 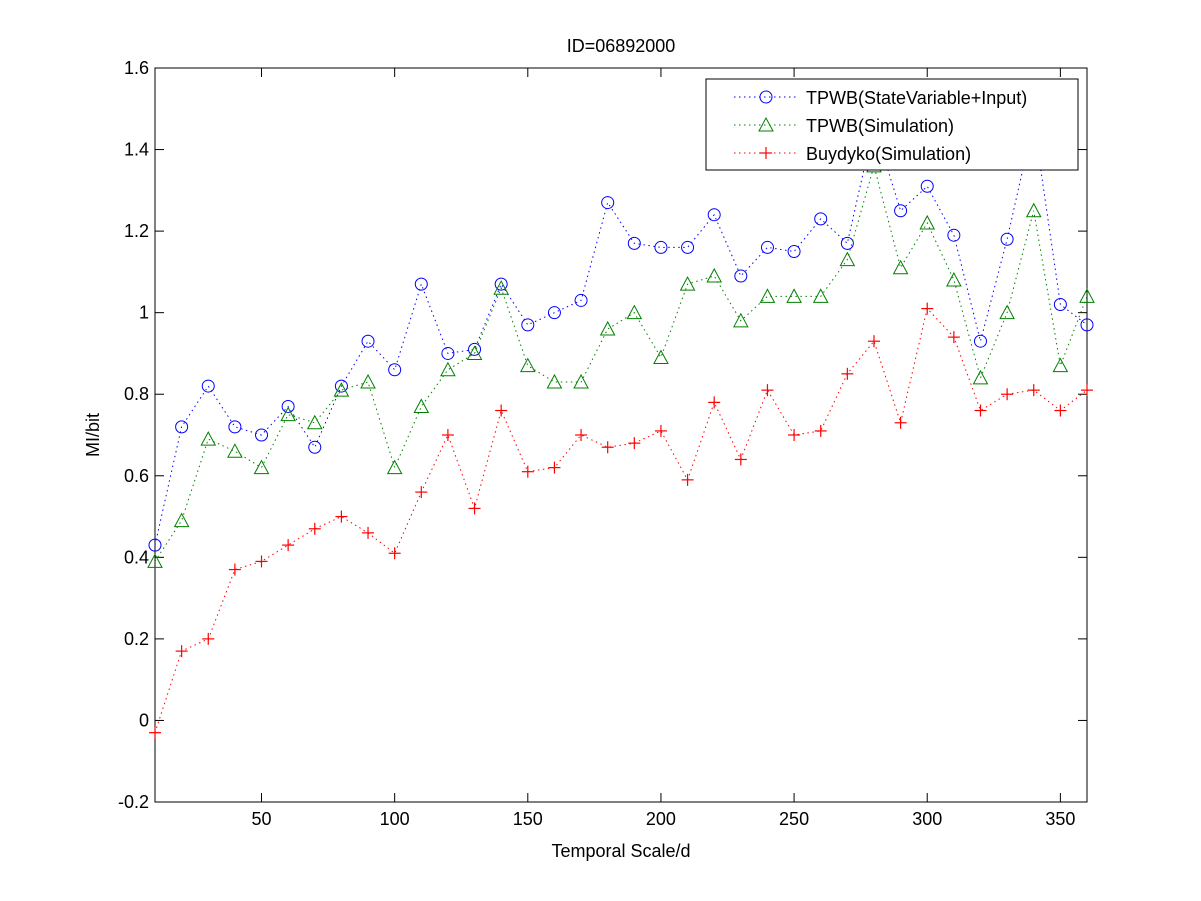 I want to click on legend-item: TPWB(Simulation), so click(x=844, y=126).